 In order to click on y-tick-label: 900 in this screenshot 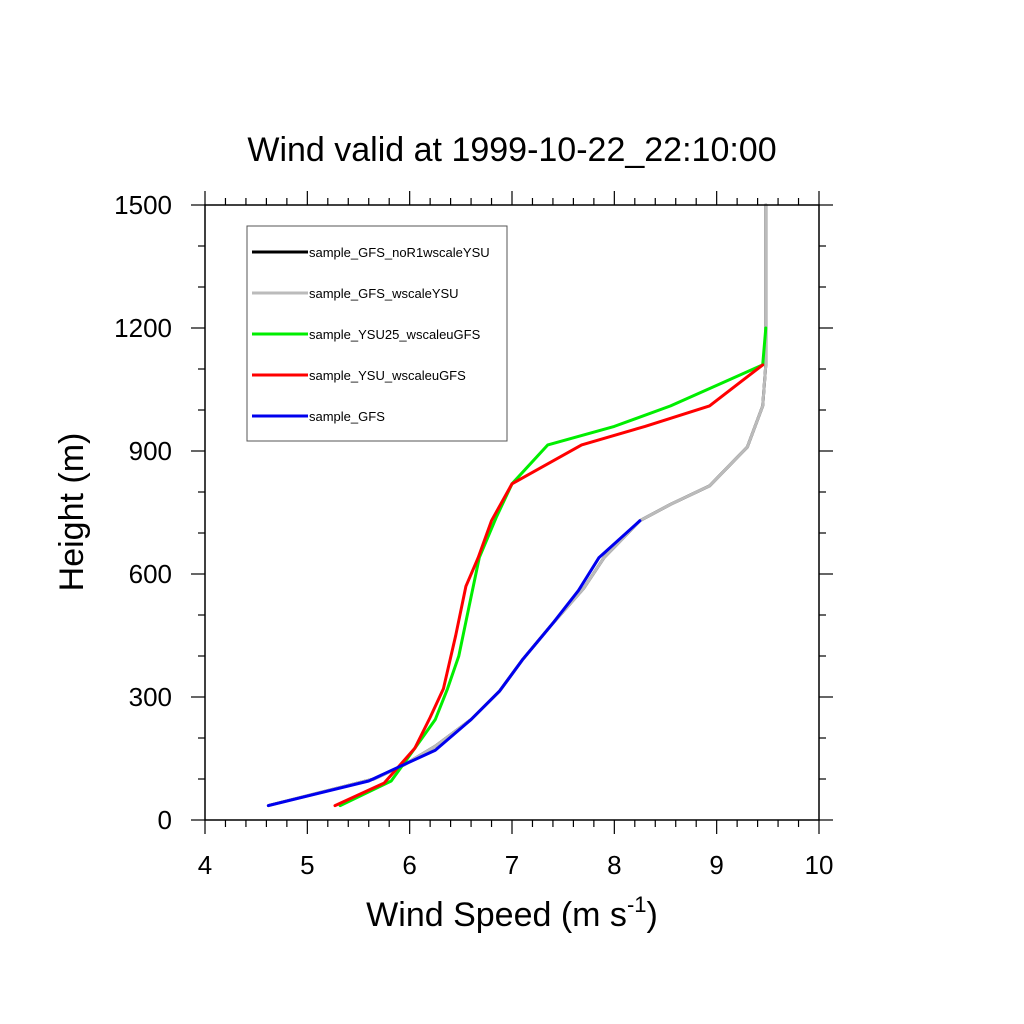, I will do `click(150, 451)`.